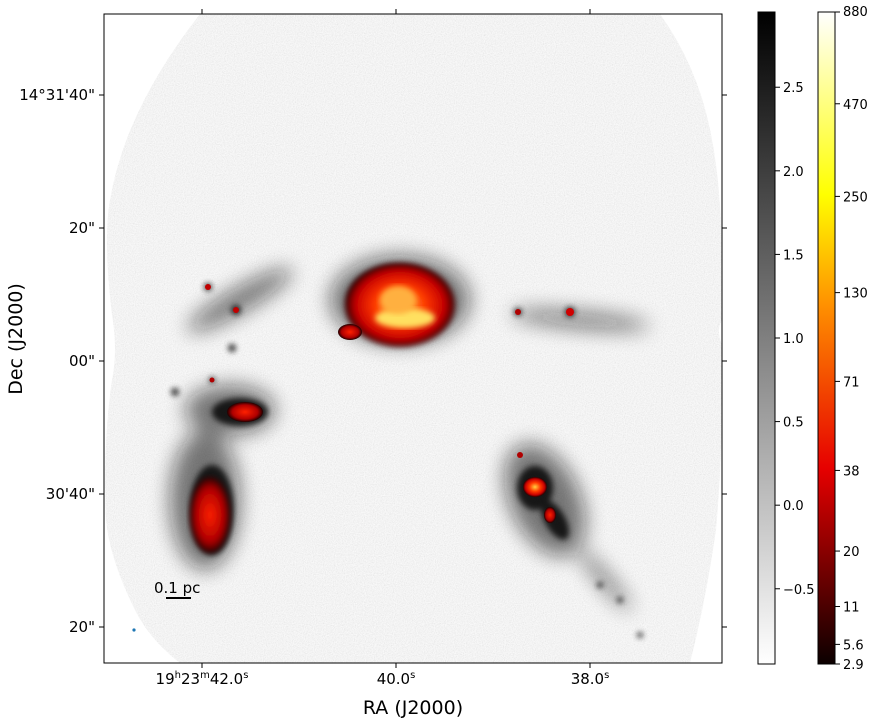 The width and height of the screenshot is (875, 724). What do you see at coordinates (851, 552) in the screenshot?
I see `hot-colorbar-tick-label: 20` at bounding box center [851, 552].